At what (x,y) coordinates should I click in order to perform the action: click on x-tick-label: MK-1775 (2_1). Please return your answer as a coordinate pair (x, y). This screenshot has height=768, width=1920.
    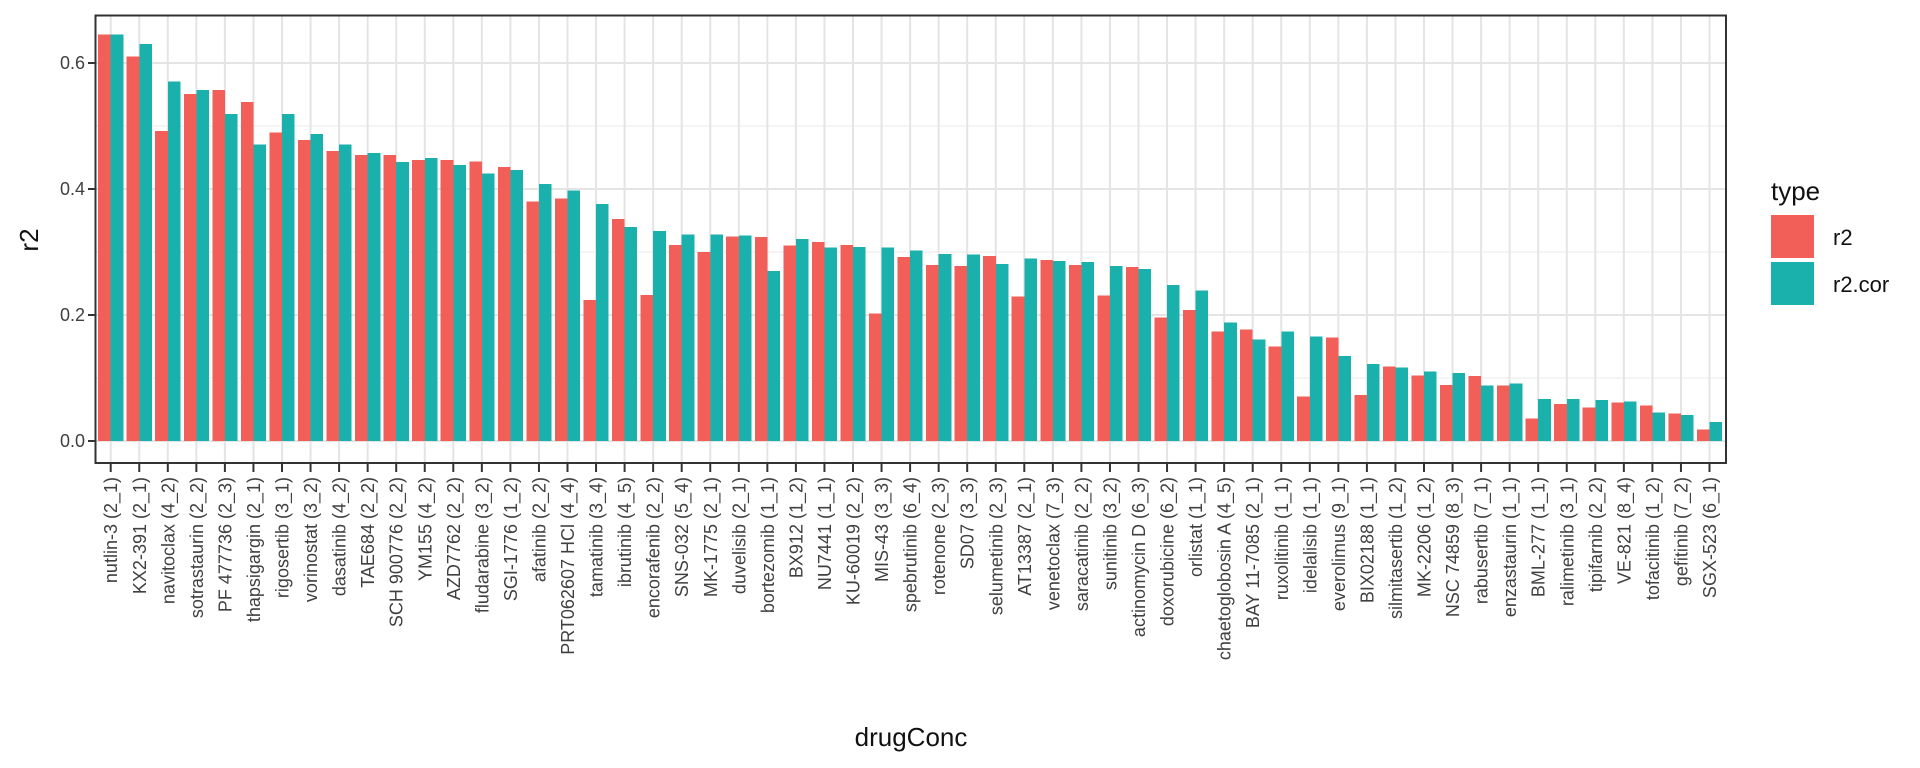
    Looking at the image, I should click on (711, 537).